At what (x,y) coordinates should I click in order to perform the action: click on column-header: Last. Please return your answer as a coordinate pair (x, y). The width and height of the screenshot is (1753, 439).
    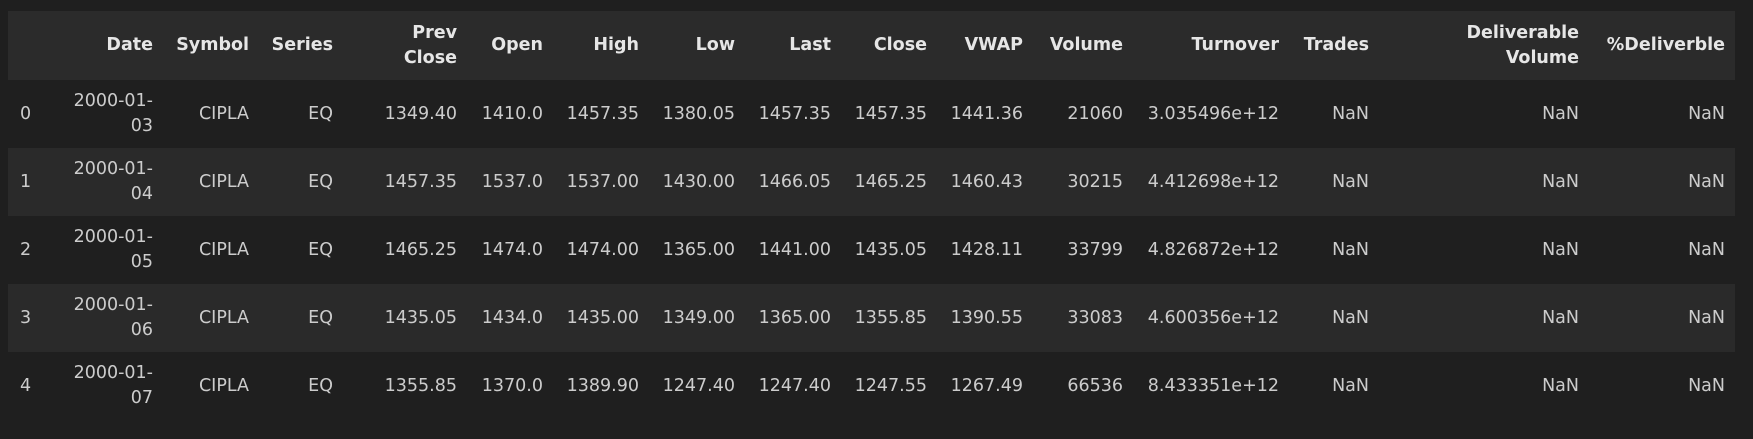
    Looking at the image, I should click on (793, 45).